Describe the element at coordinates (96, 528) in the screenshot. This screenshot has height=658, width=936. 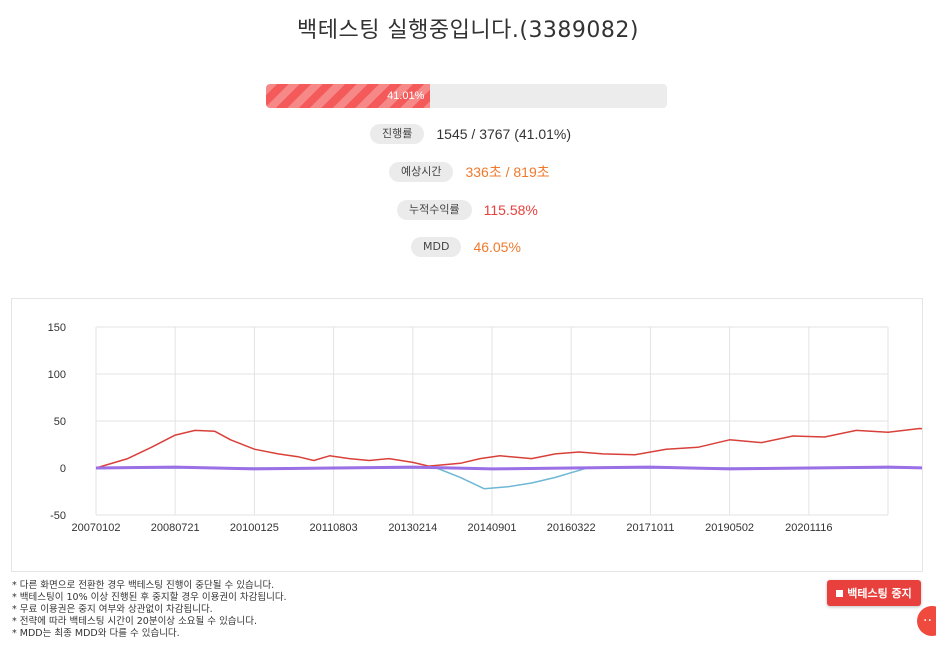
I see `x-tick-label: 20070102` at that location.